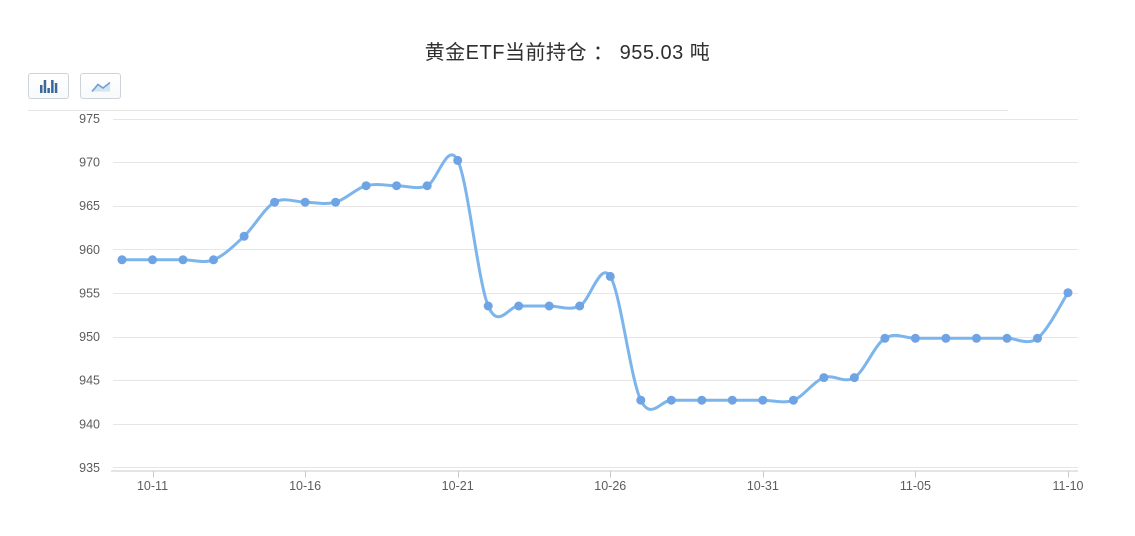 This screenshot has width=1135, height=536. I want to click on y-axis-label: 935, so click(89, 468).